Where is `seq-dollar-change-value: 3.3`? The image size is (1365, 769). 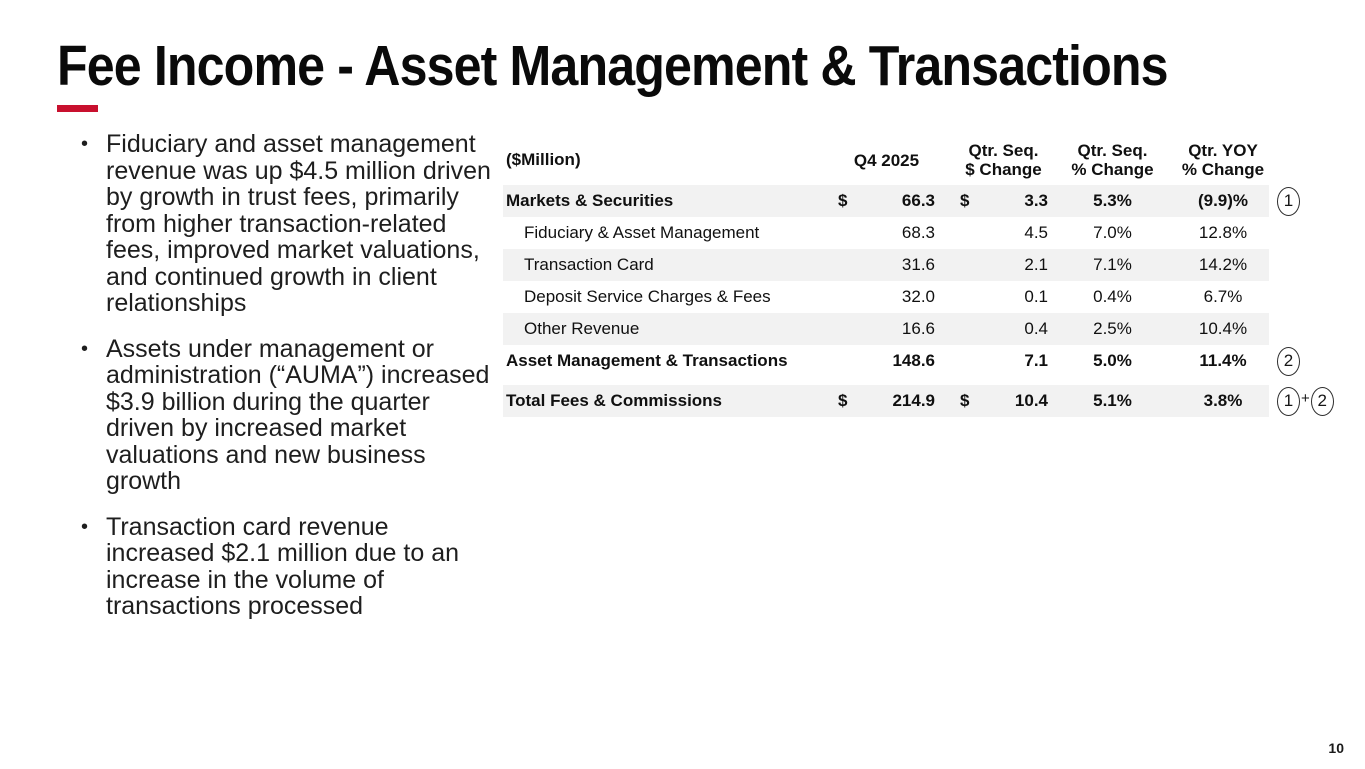
seq-dollar-change-value: 3.3 is located at coordinates (1036, 200).